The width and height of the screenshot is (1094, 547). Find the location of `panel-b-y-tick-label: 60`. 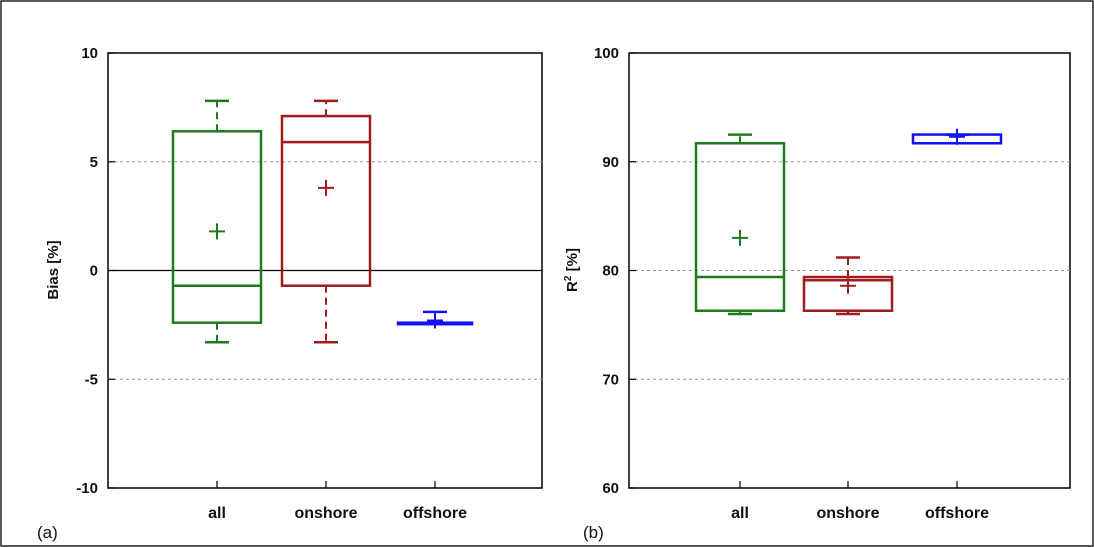

panel-b-y-tick-label: 60 is located at coordinates (610, 488).